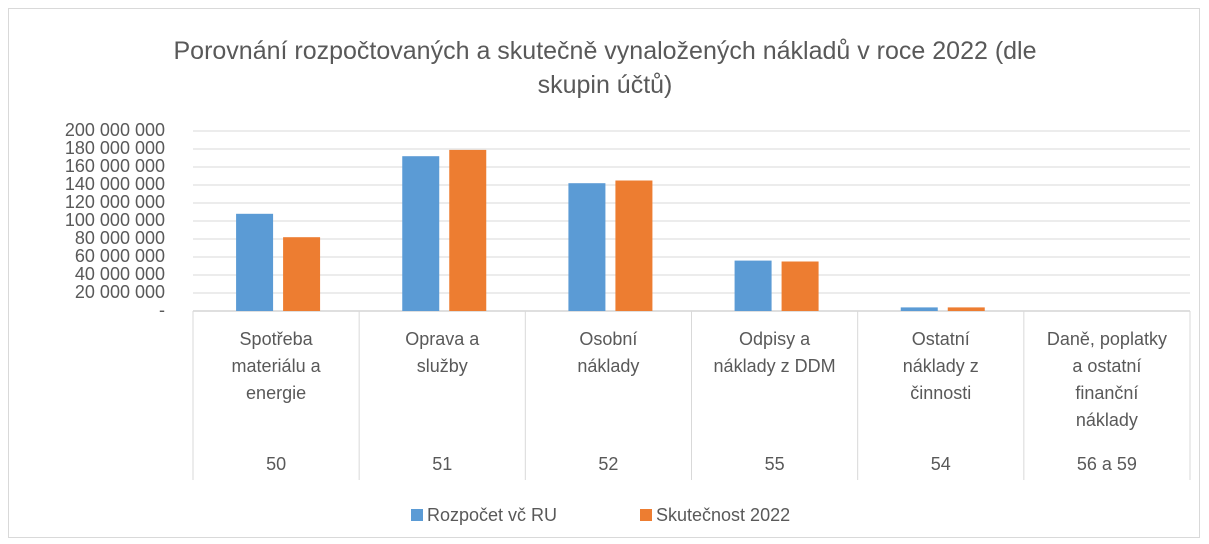  What do you see at coordinates (608, 339) in the screenshot?
I see `category-name: Osobní` at bounding box center [608, 339].